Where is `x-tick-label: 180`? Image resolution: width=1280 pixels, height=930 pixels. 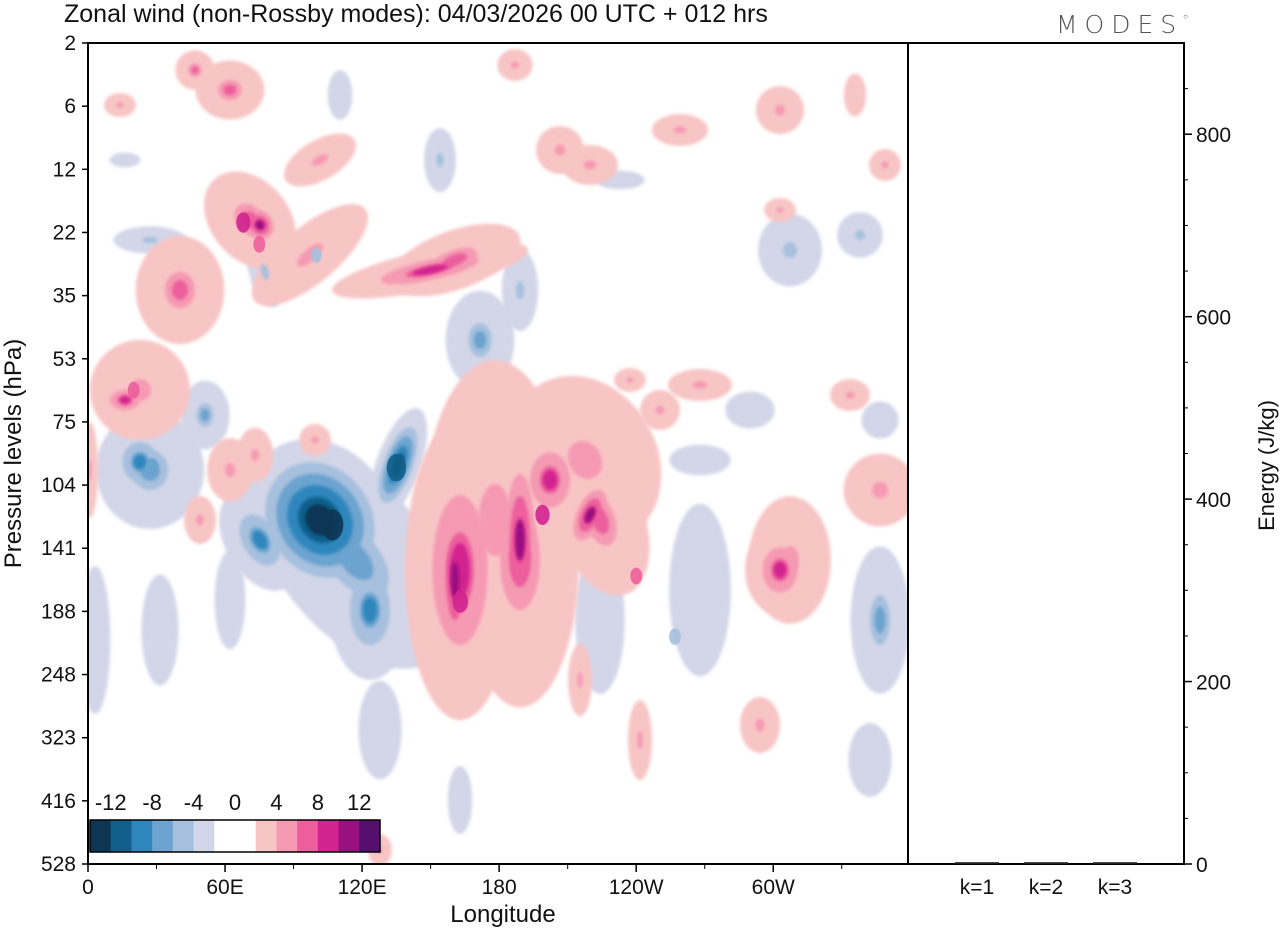
x-tick-label: 180 is located at coordinates (499, 887).